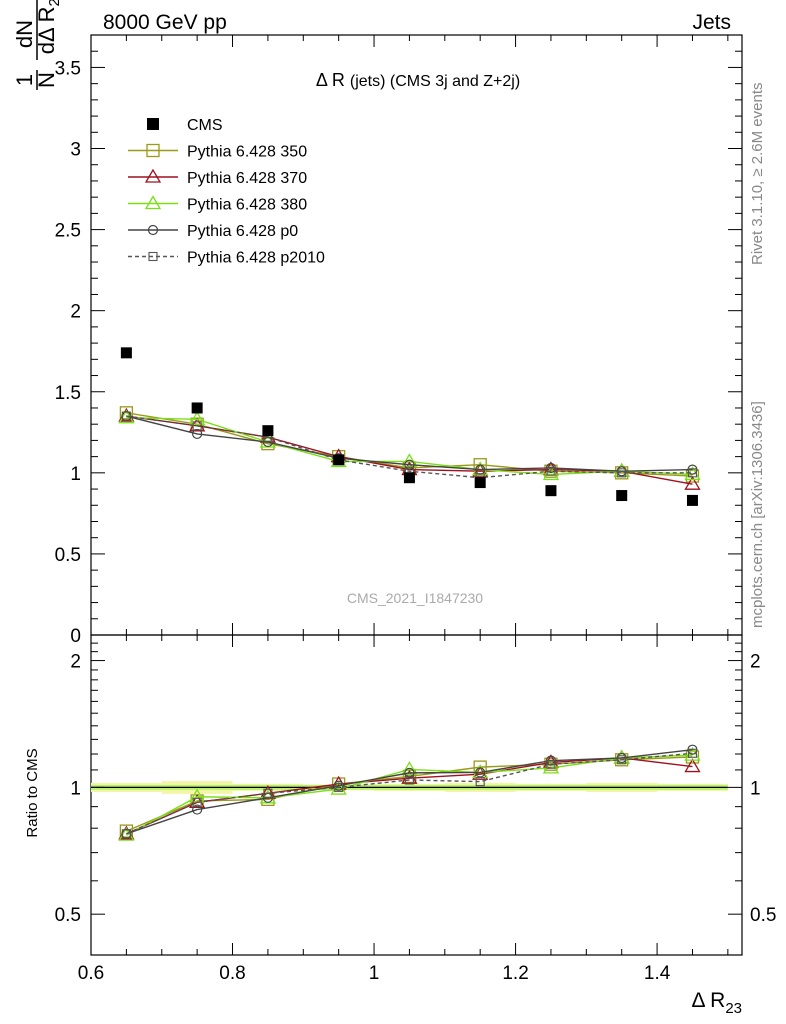 The height and width of the screenshot is (1024, 786). I want to click on y-tick-label: 1, so click(75, 474).